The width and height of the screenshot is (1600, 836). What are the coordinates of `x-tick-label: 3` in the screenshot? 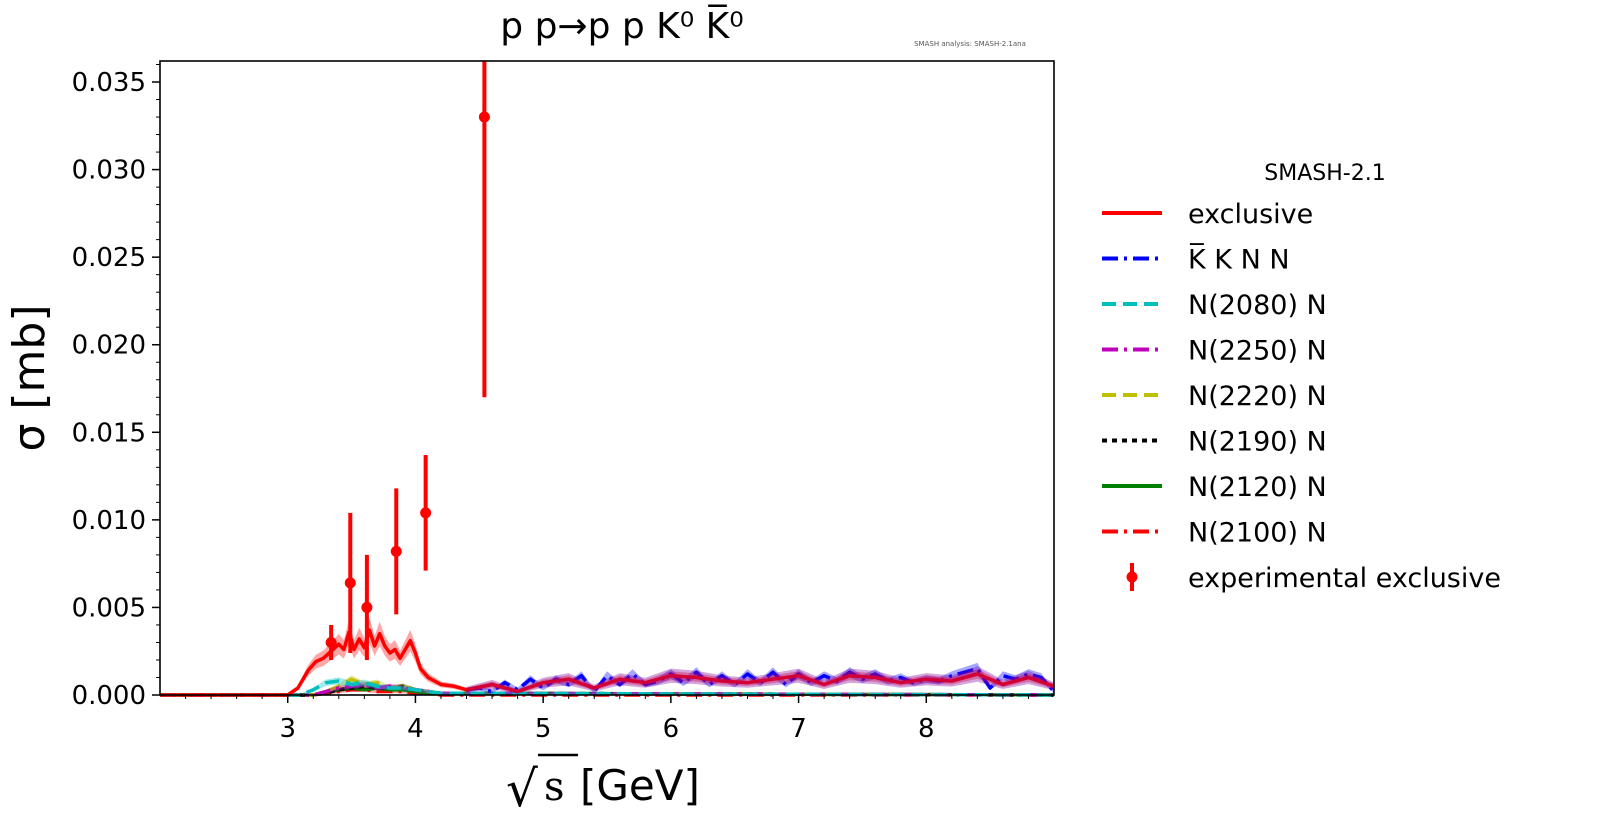 It's located at (287, 729).